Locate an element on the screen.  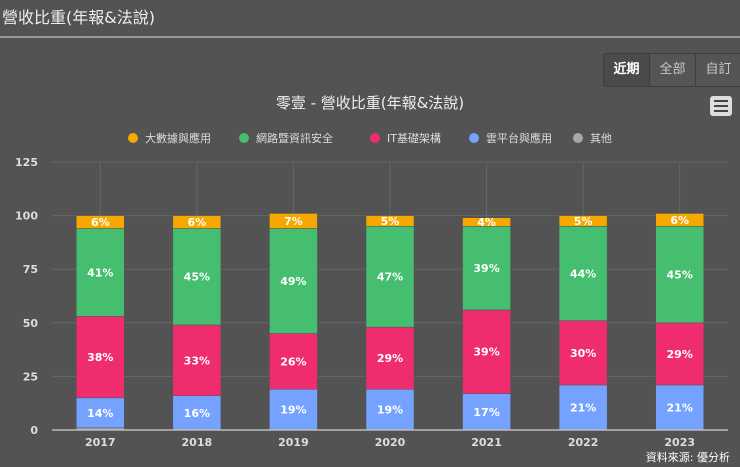
x-tick-label: 2019 is located at coordinates (293, 442).